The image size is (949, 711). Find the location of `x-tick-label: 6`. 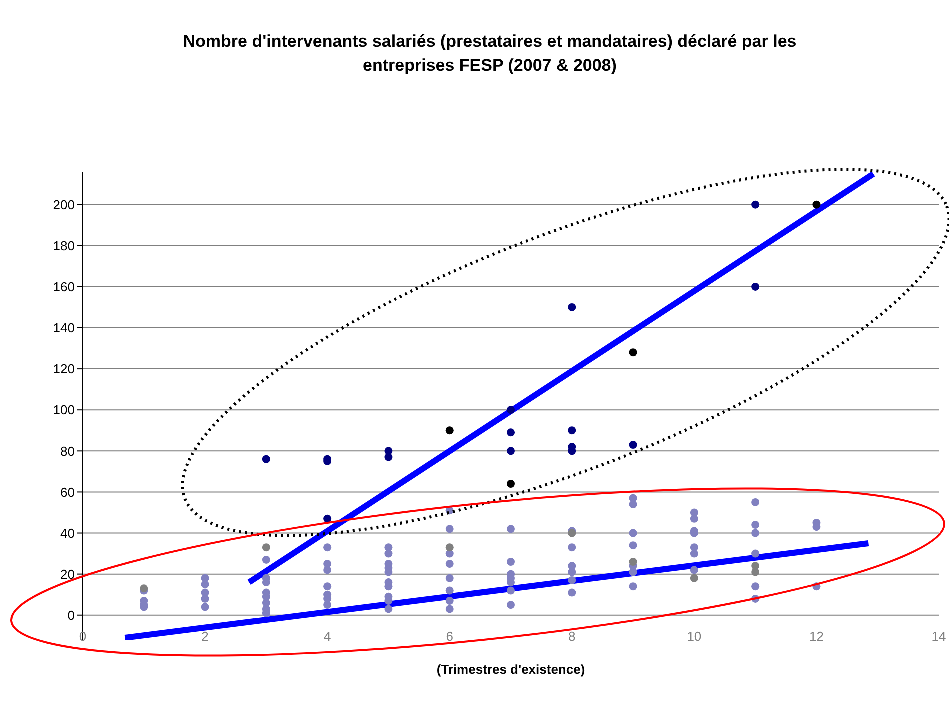

x-tick-label: 6 is located at coordinates (450, 636).